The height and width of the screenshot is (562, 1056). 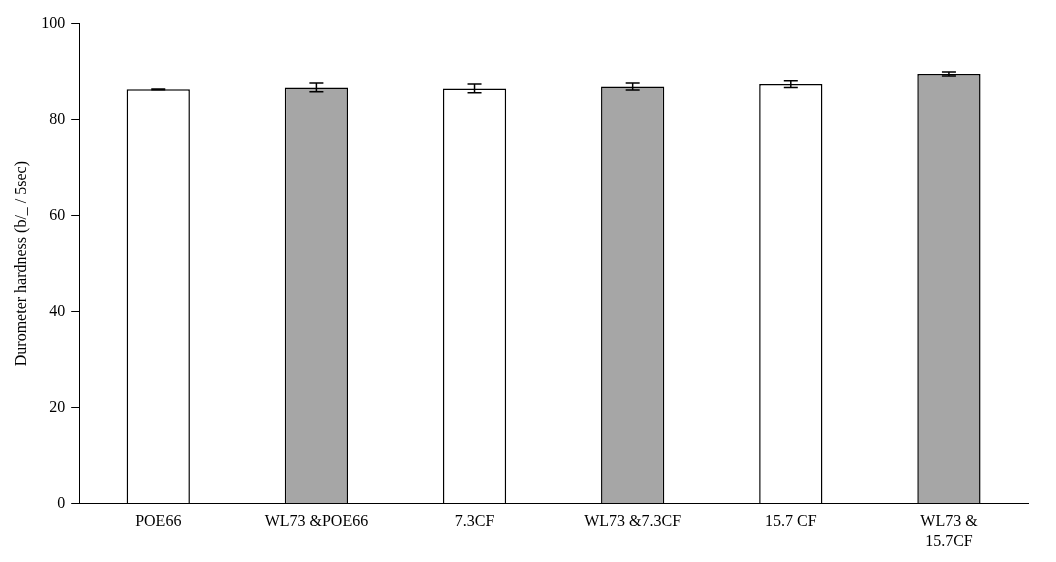 I want to click on x-tick-label: POE66, so click(x=158, y=521).